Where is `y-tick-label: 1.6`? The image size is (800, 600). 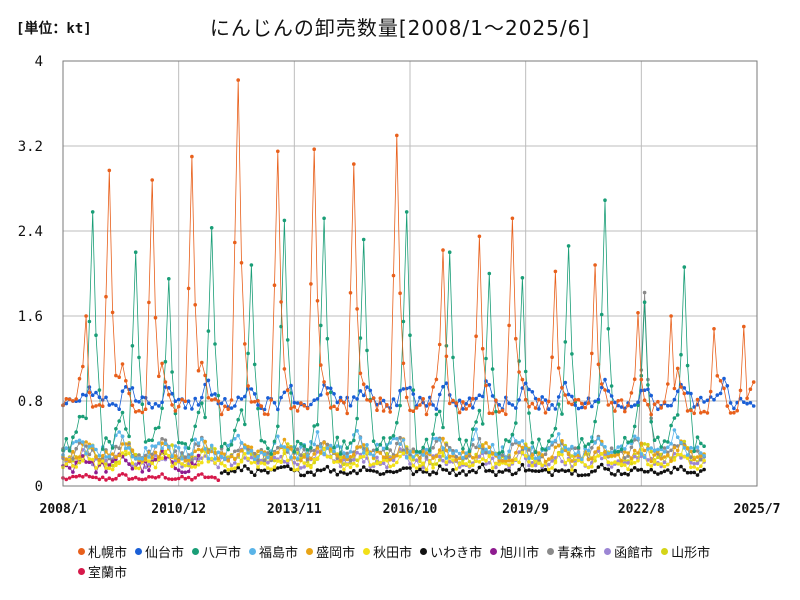 y-tick-label: 1.6 is located at coordinates (30, 317).